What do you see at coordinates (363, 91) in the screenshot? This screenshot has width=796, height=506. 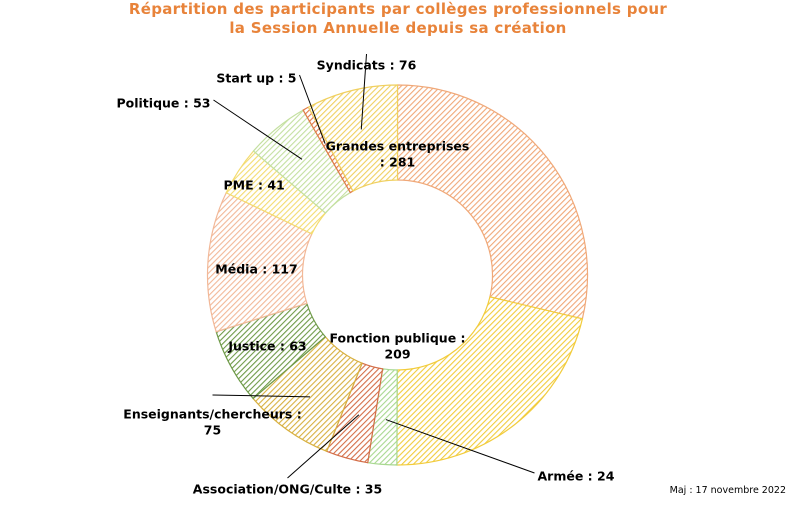 I see `leader-line-syndicats` at bounding box center [363, 91].